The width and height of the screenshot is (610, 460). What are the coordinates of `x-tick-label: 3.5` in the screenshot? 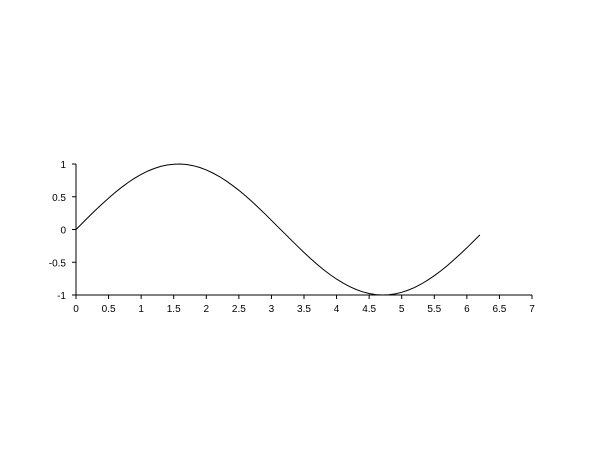 It's located at (304, 309).